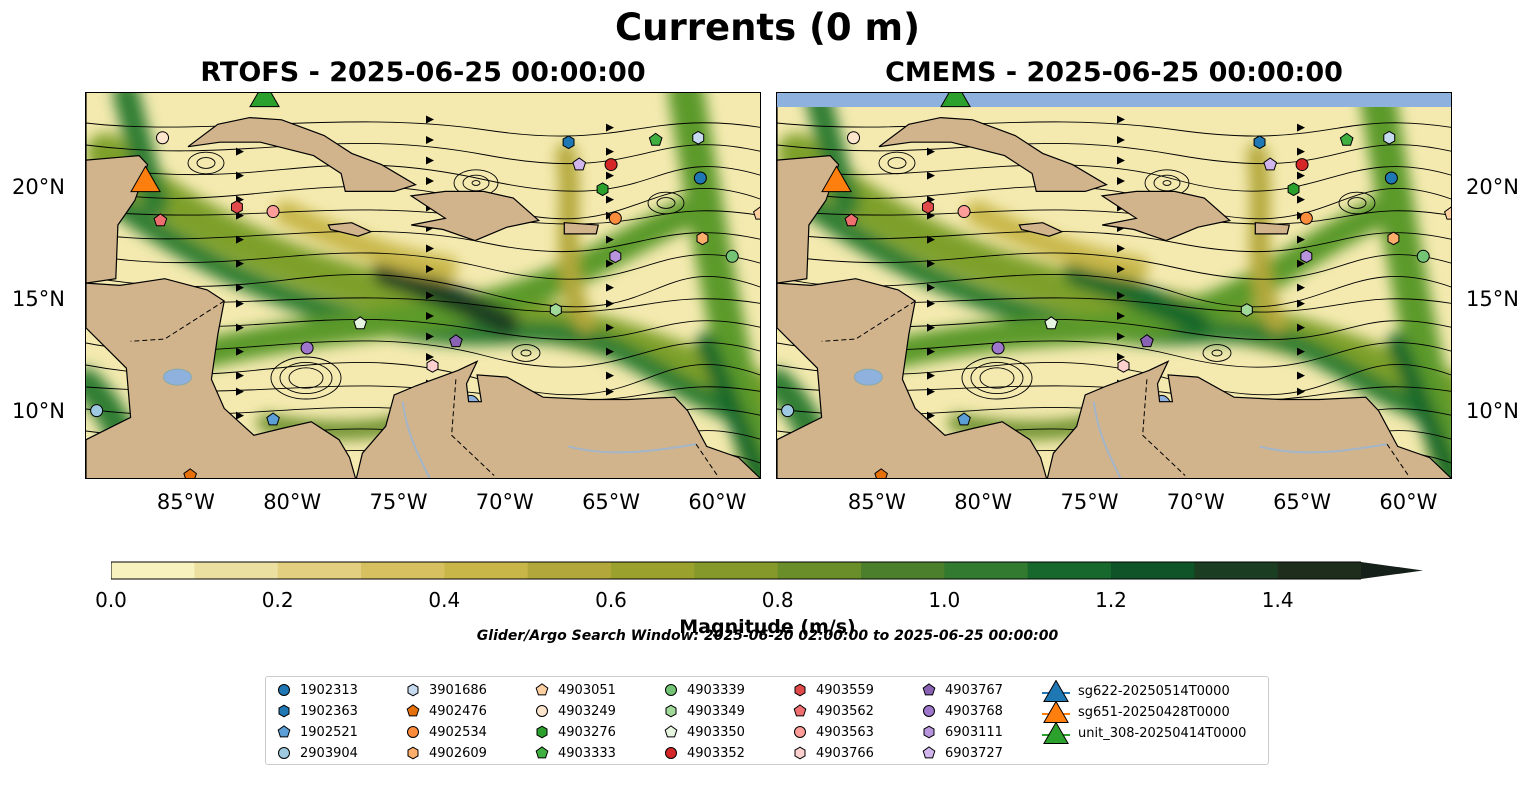  I want to click on colorbar-extend-arrow, so click(1392, 570).